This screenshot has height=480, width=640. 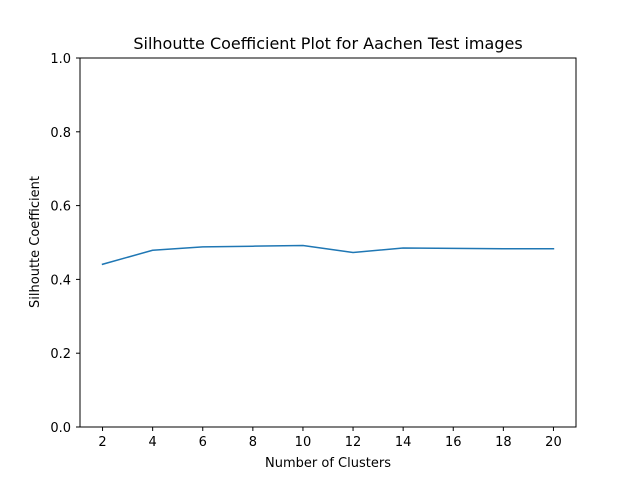 I want to click on x-axis-label: Number of Clusters, so click(x=328, y=463).